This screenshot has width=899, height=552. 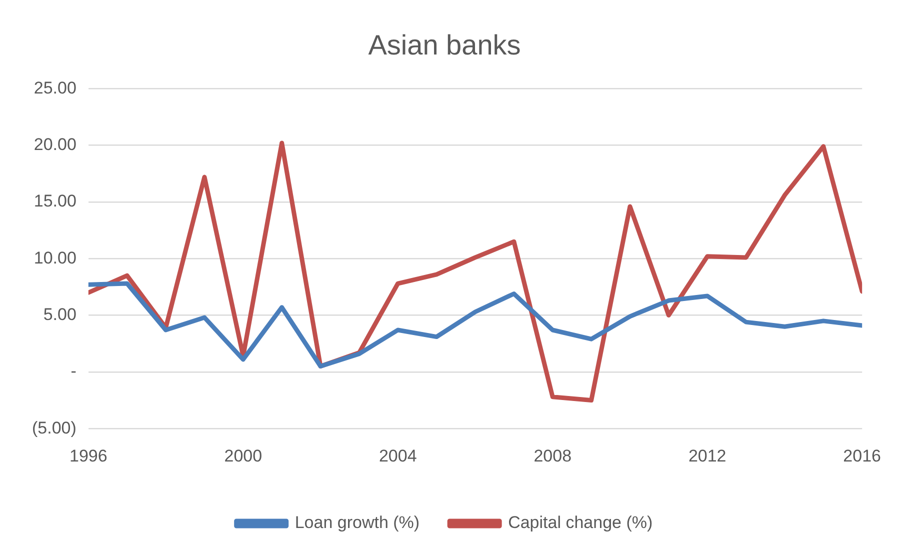 I want to click on x-tick-label: 2012, so click(x=707, y=456).